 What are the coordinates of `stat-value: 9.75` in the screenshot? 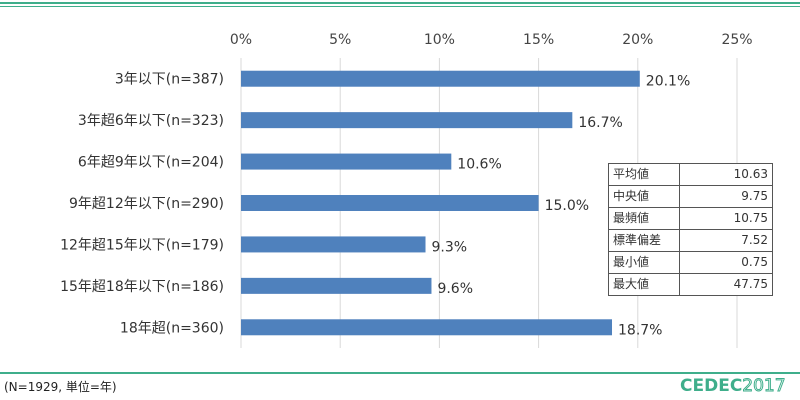 It's located at (726, 196).